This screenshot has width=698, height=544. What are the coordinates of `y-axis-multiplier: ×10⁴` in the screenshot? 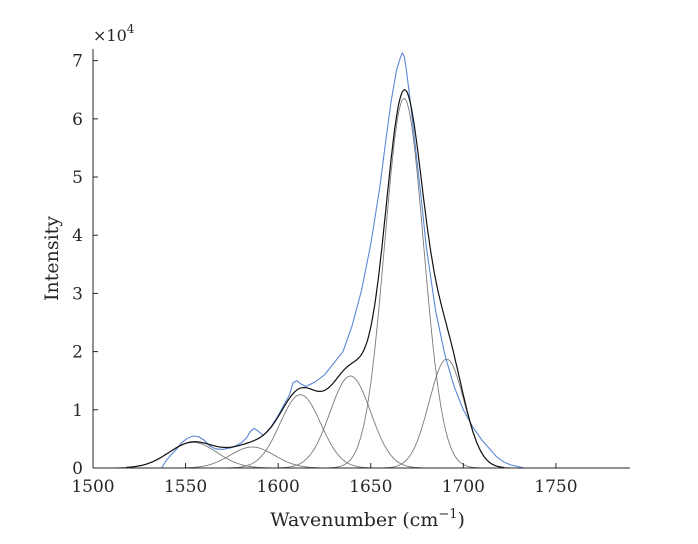 It's located at (114, 33).